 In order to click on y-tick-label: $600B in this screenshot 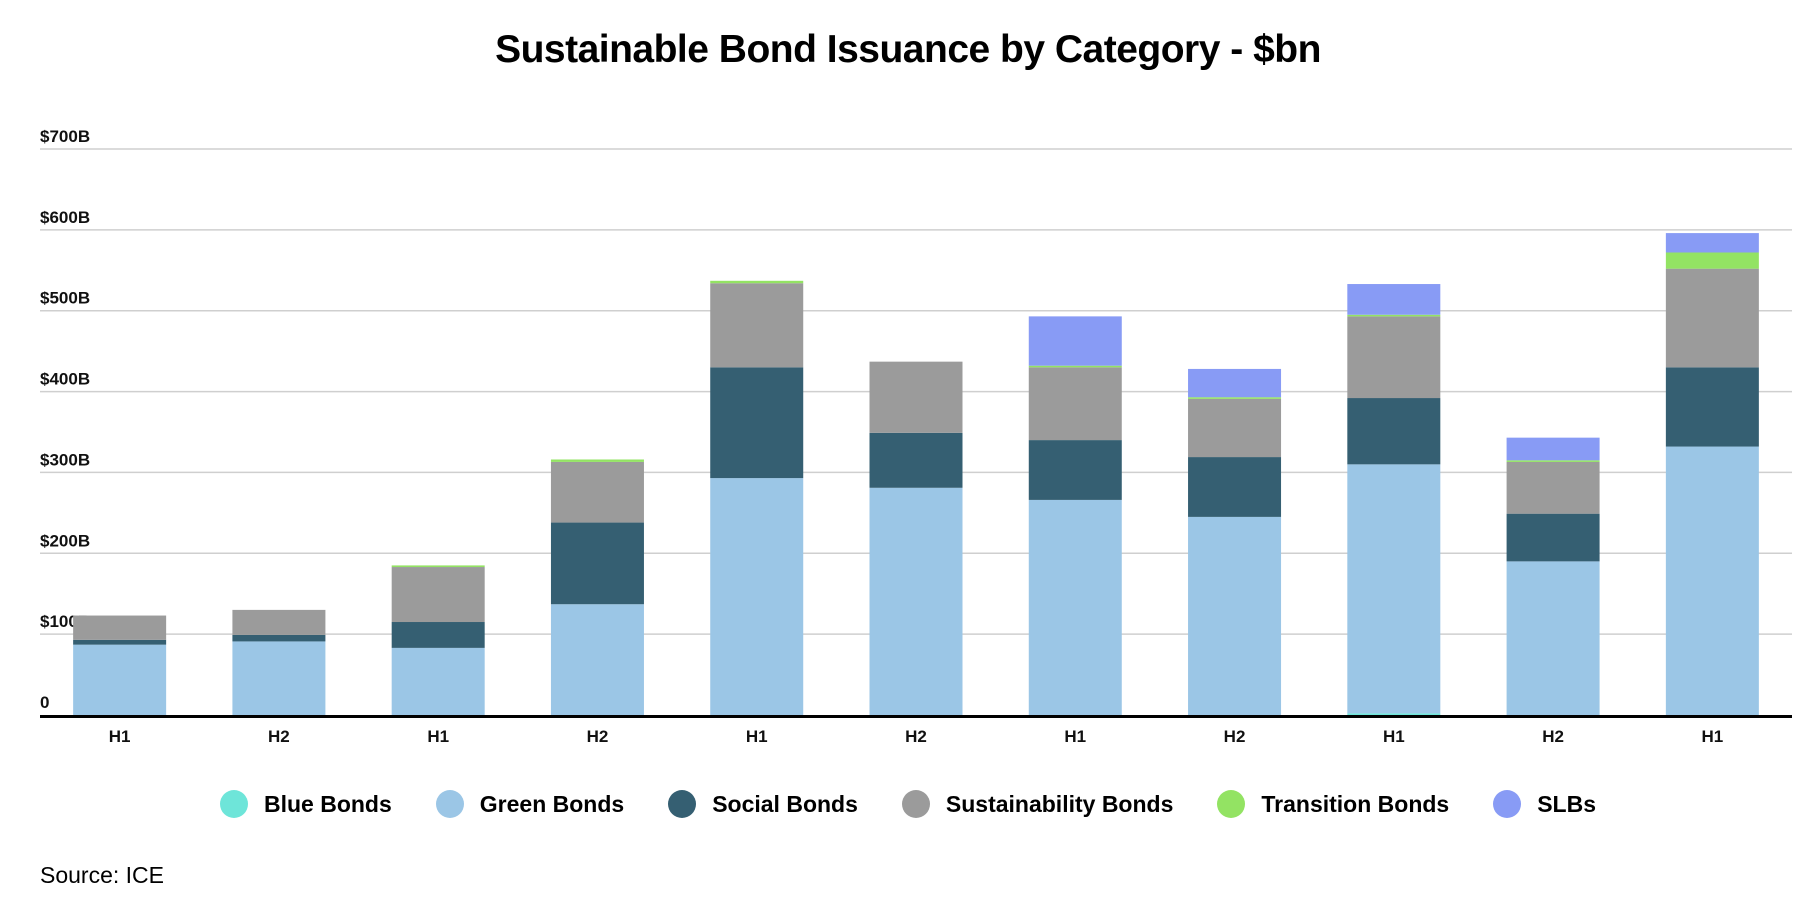, I will do `click(65, 217)`.